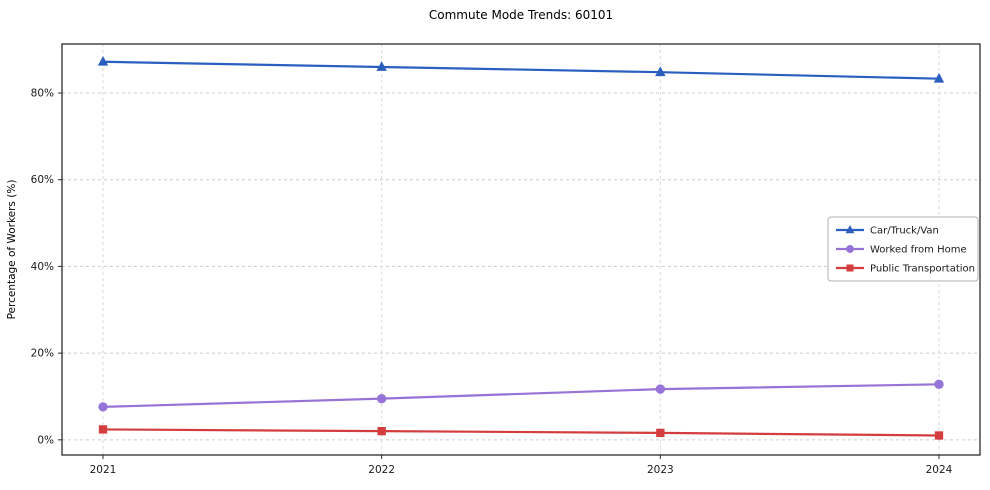 This screenshot has height=490, width=990. I want to click on y-tick-label: 0%, so click(45, 440).